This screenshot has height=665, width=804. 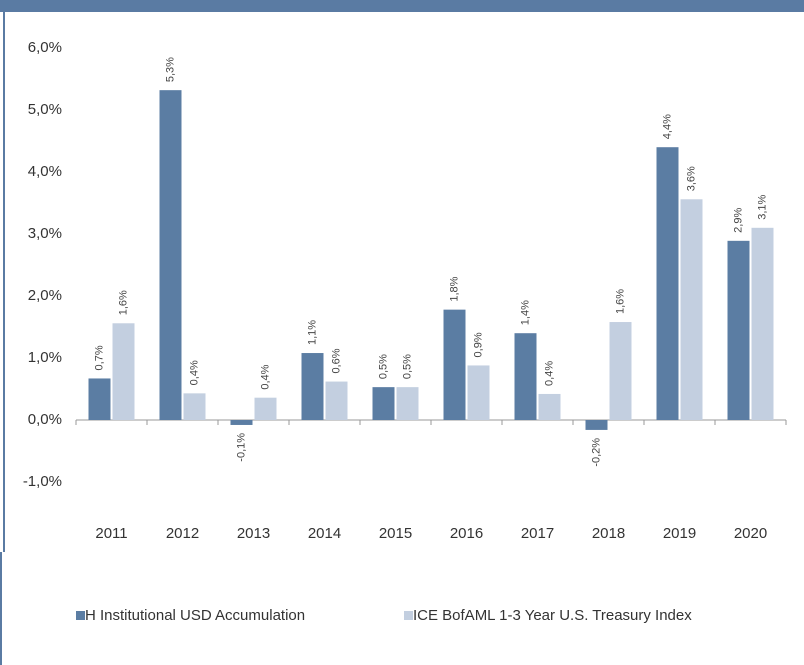 I want to click on value-label: 5,3%, so click(x=170, y=69).